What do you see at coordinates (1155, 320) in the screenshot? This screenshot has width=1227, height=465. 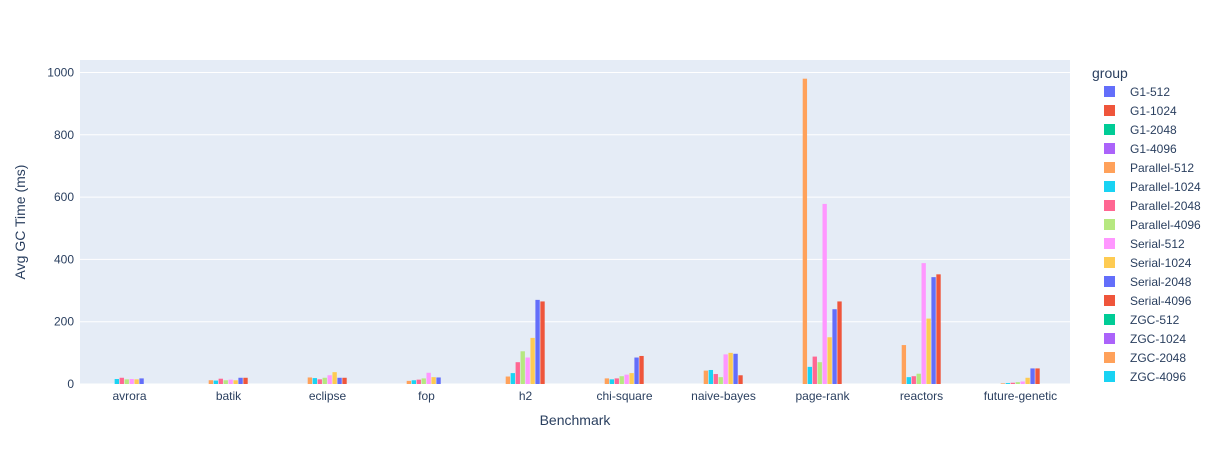 I see `legend-label: ZGC-512` at bounding box center [1155, 320].